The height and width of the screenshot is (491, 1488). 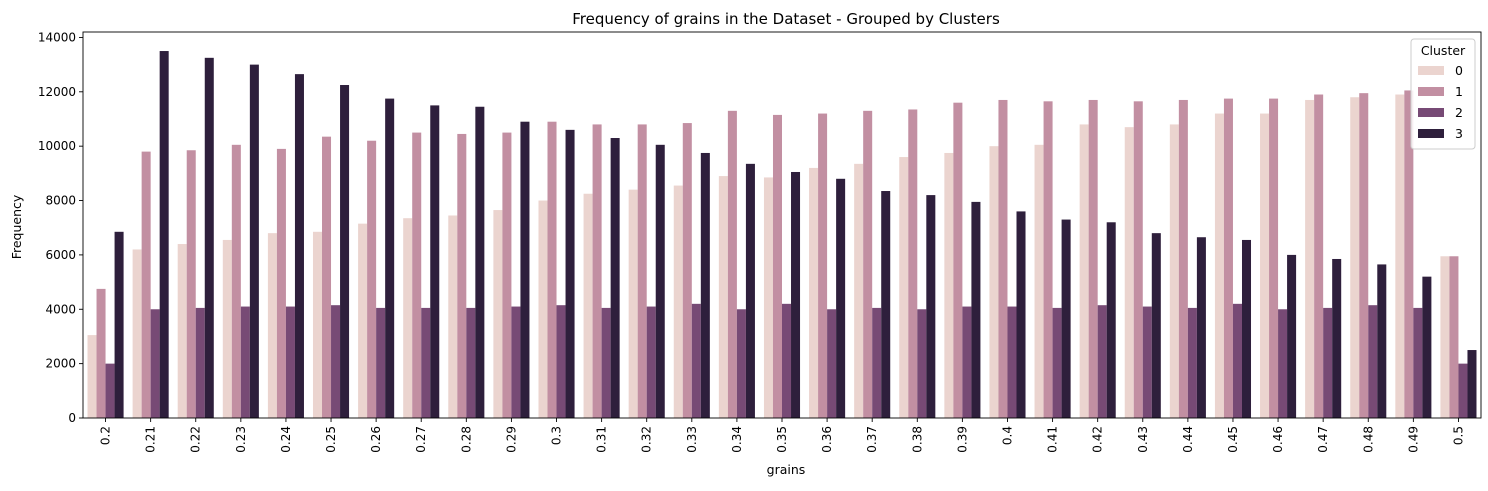 What do you see at coordinates (705, 285) in the screenshot?
I see `bar-cluster-3-grain-0.33` at bounding box center [705, 285].